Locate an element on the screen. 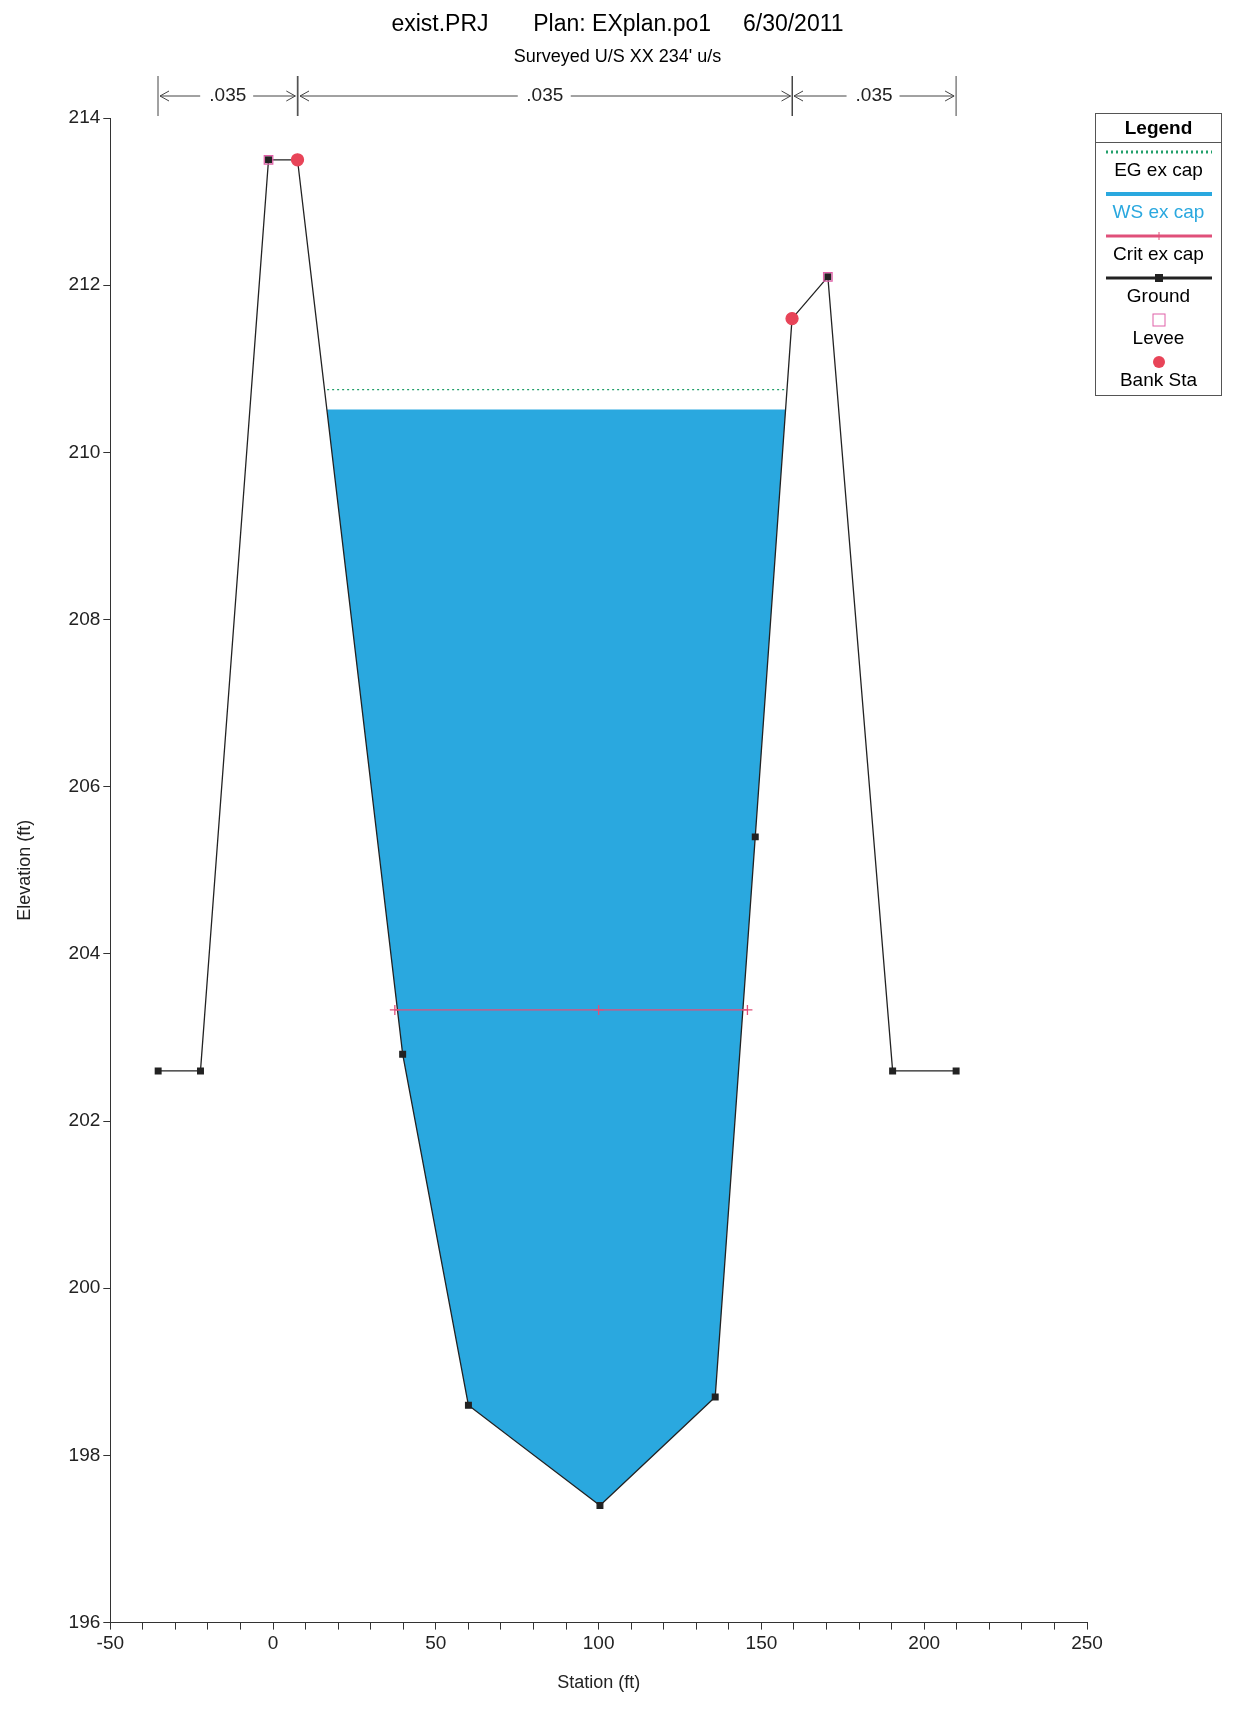  legend-title: Legend is located at coordinates (1158, 128).